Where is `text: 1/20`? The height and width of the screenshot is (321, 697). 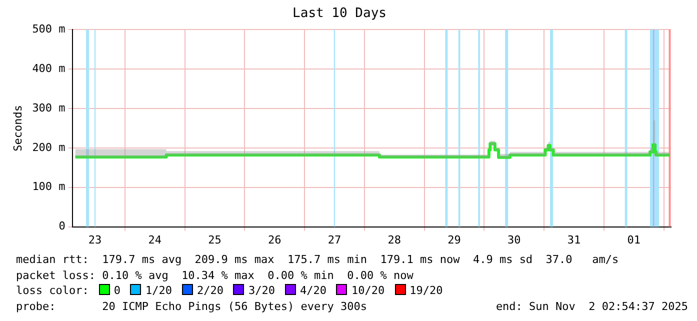 text: 1/20 is located at coordinates (158, 291).